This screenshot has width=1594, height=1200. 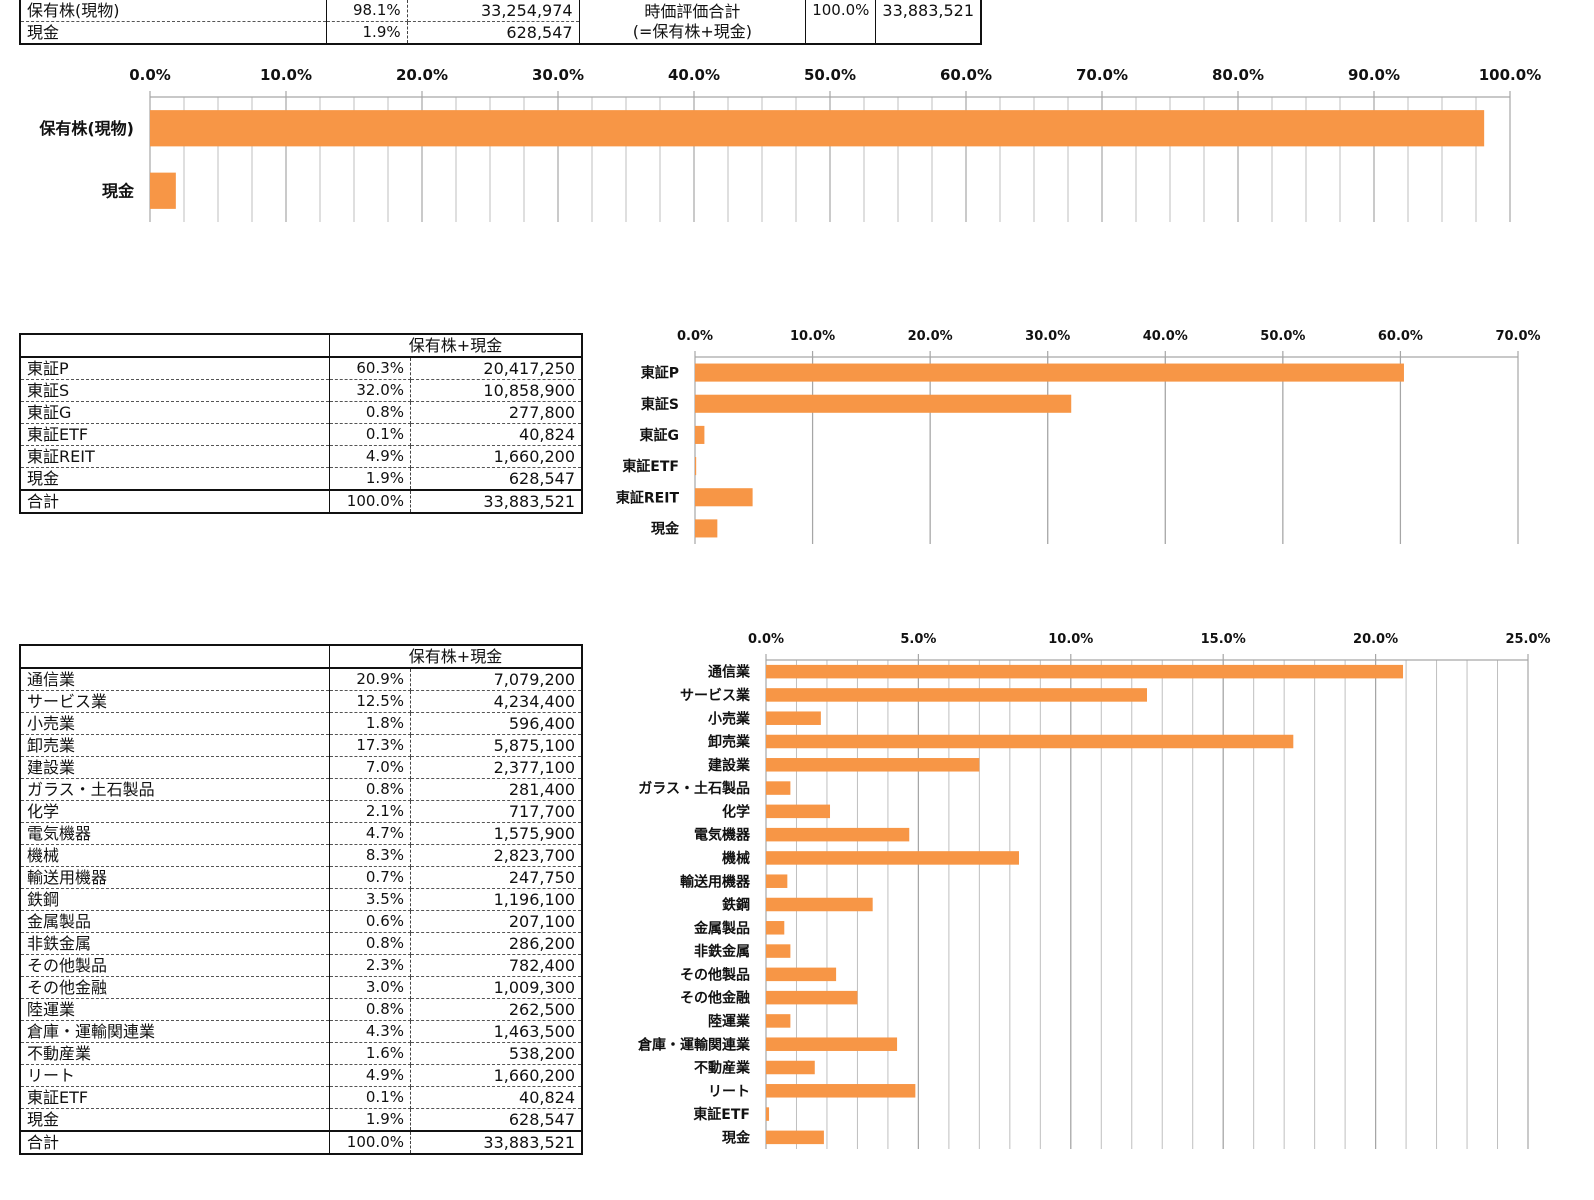 What do you see at coordinates (729, 718) in the screenshot?
I see `category-label: 小売業` at bounding box center [729, 718].